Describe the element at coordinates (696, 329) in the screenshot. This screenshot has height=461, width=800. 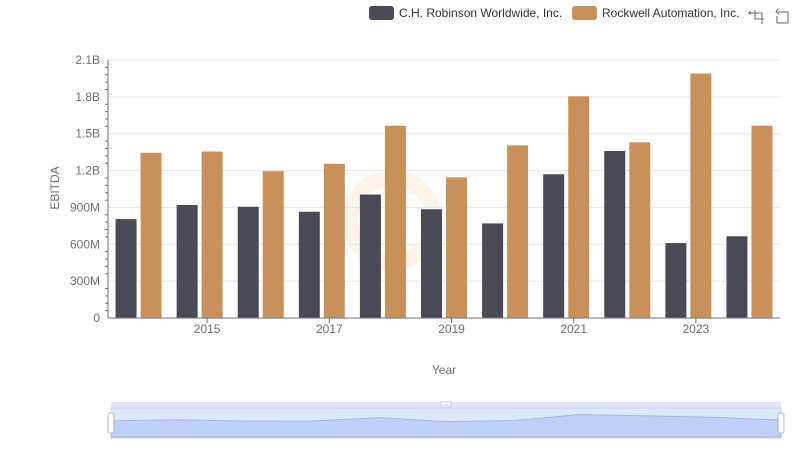
I see `x-tick-label: 2023` at that location.